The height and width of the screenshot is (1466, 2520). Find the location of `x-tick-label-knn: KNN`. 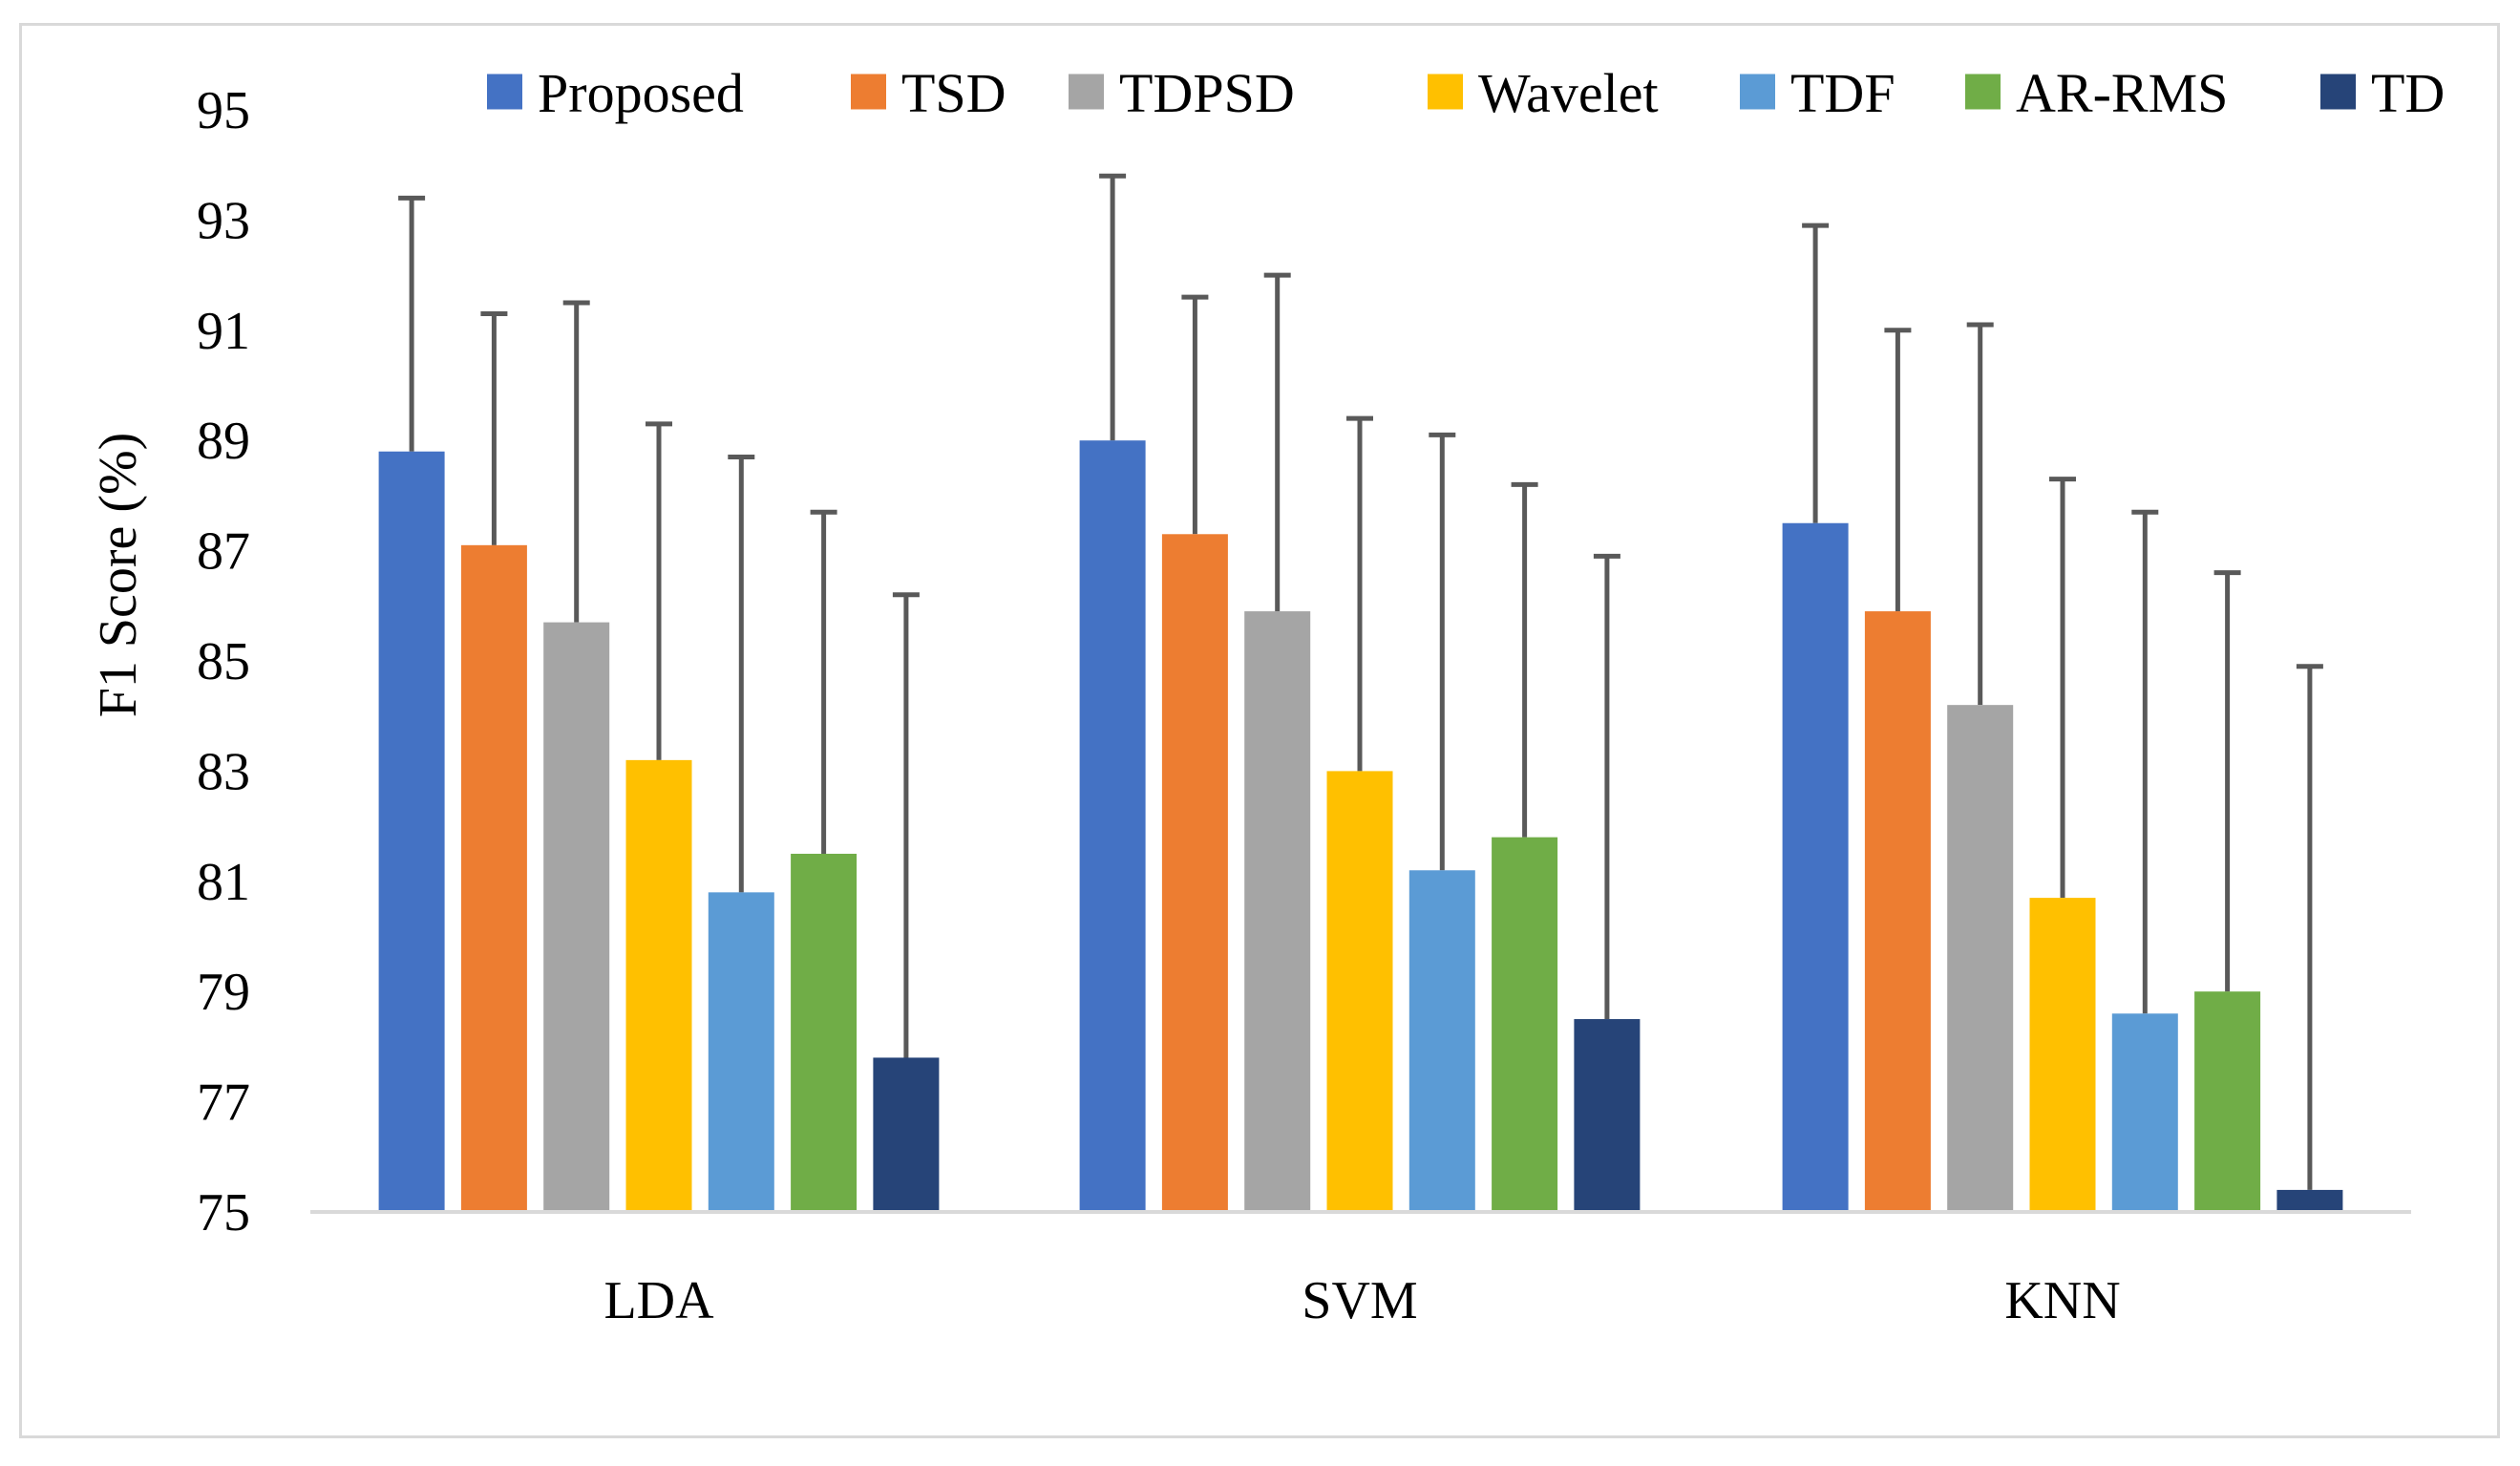

x-tick-label-knn: KNN is located at coordinates (2062, 1300).